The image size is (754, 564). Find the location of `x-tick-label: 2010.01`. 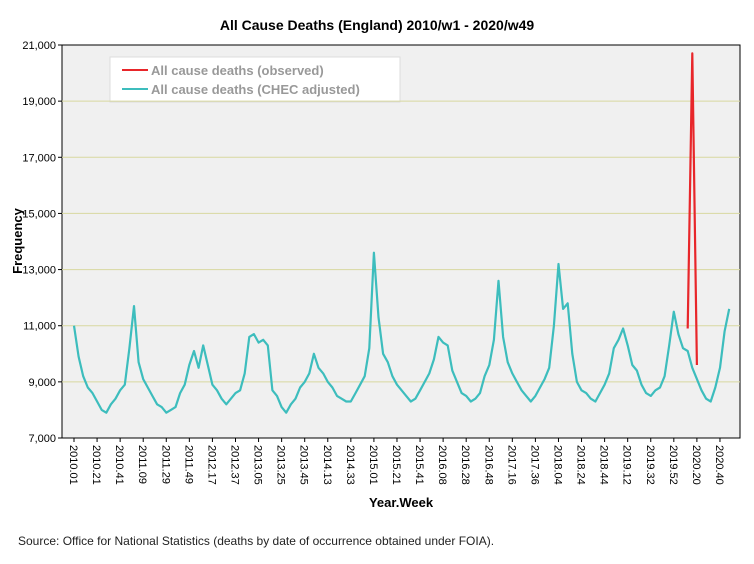

x-tick-label: 2010.01 is located at coordinates (73, 465).